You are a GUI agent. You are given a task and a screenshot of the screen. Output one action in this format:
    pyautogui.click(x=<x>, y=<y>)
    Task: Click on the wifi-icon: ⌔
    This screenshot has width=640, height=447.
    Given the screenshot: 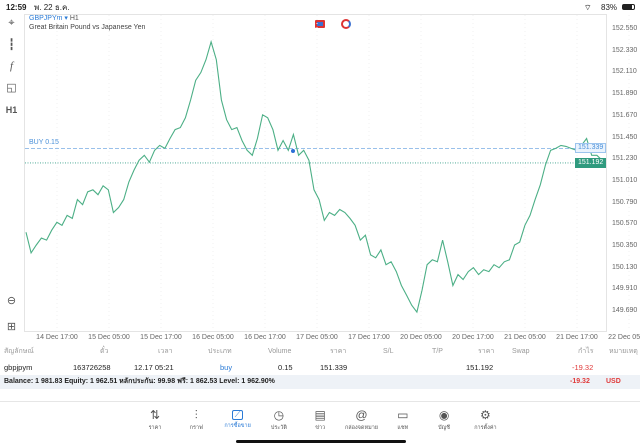 What is the action you would take?
    pyautogui.click(x=588, y=7)
    